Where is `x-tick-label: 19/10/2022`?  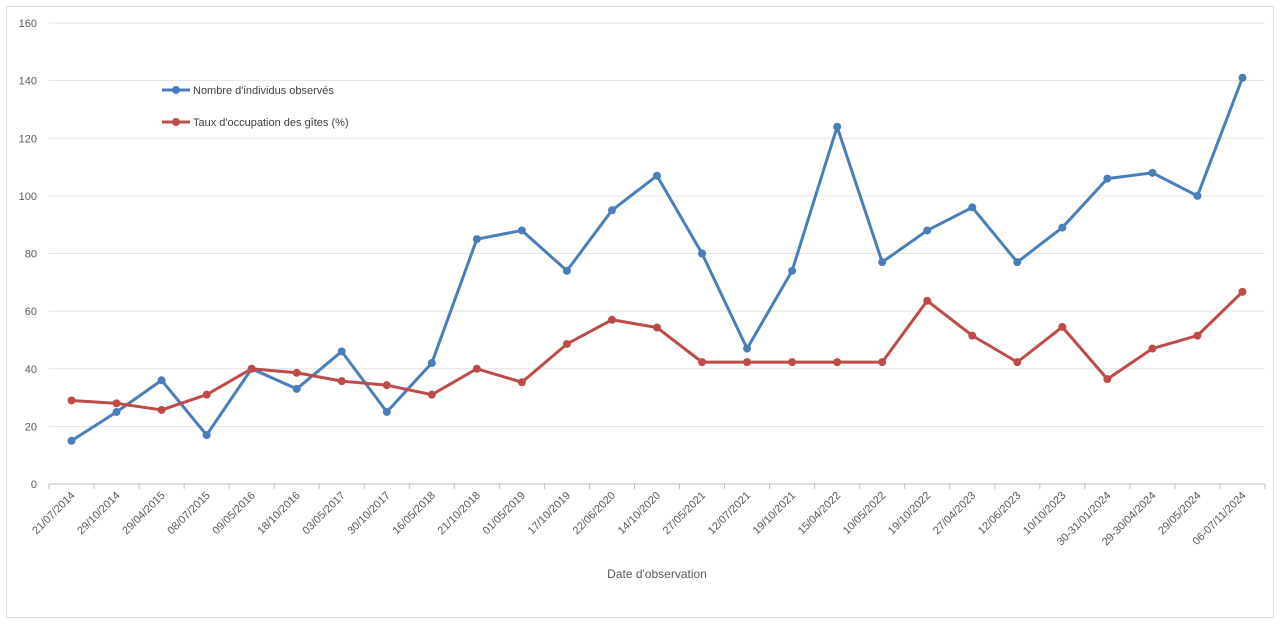 x-tick-label: 19/10/2022 is located at coordinates (909, 513).